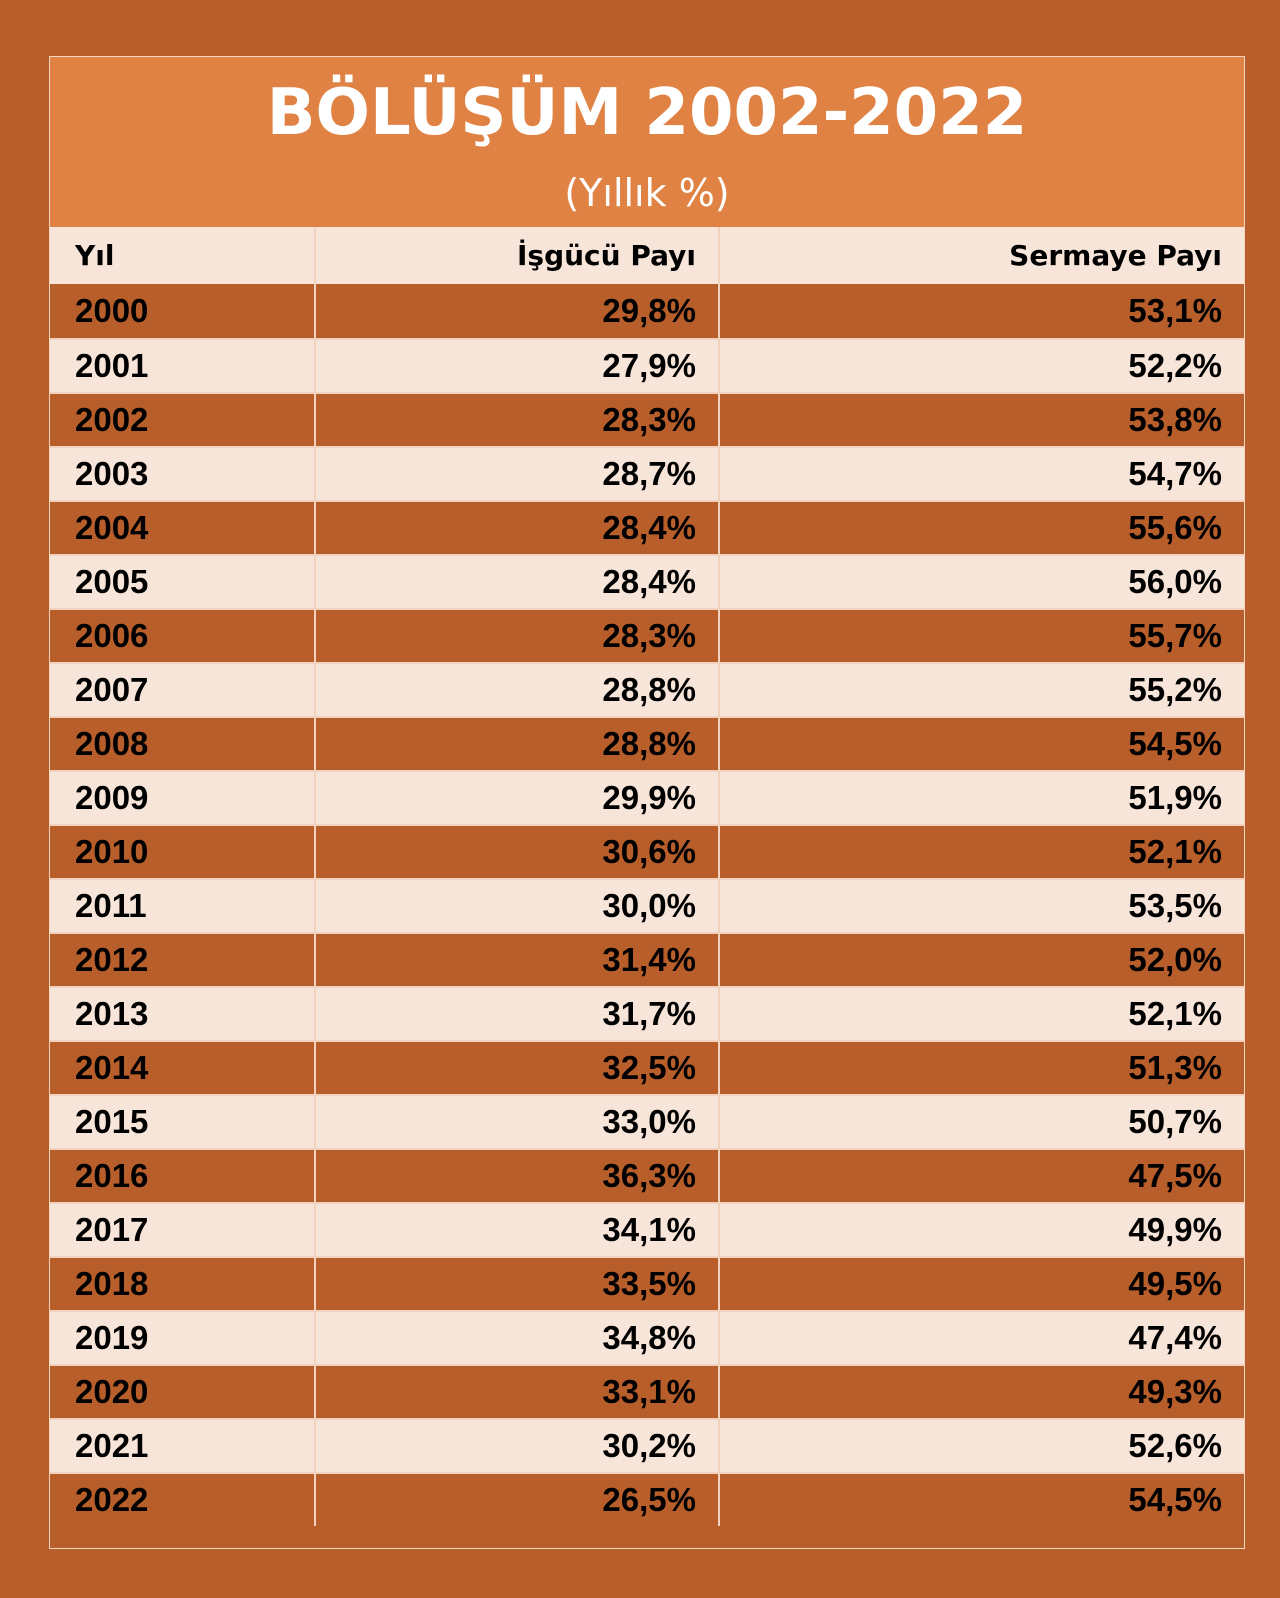  I want to click on cell-labor-share: 29,8%, so click(516, 311).